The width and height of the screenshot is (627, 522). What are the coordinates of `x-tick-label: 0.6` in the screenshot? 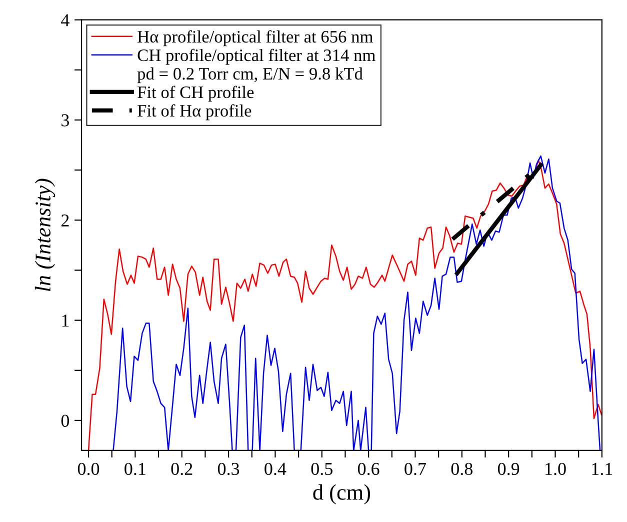 It's located at (369, 469).